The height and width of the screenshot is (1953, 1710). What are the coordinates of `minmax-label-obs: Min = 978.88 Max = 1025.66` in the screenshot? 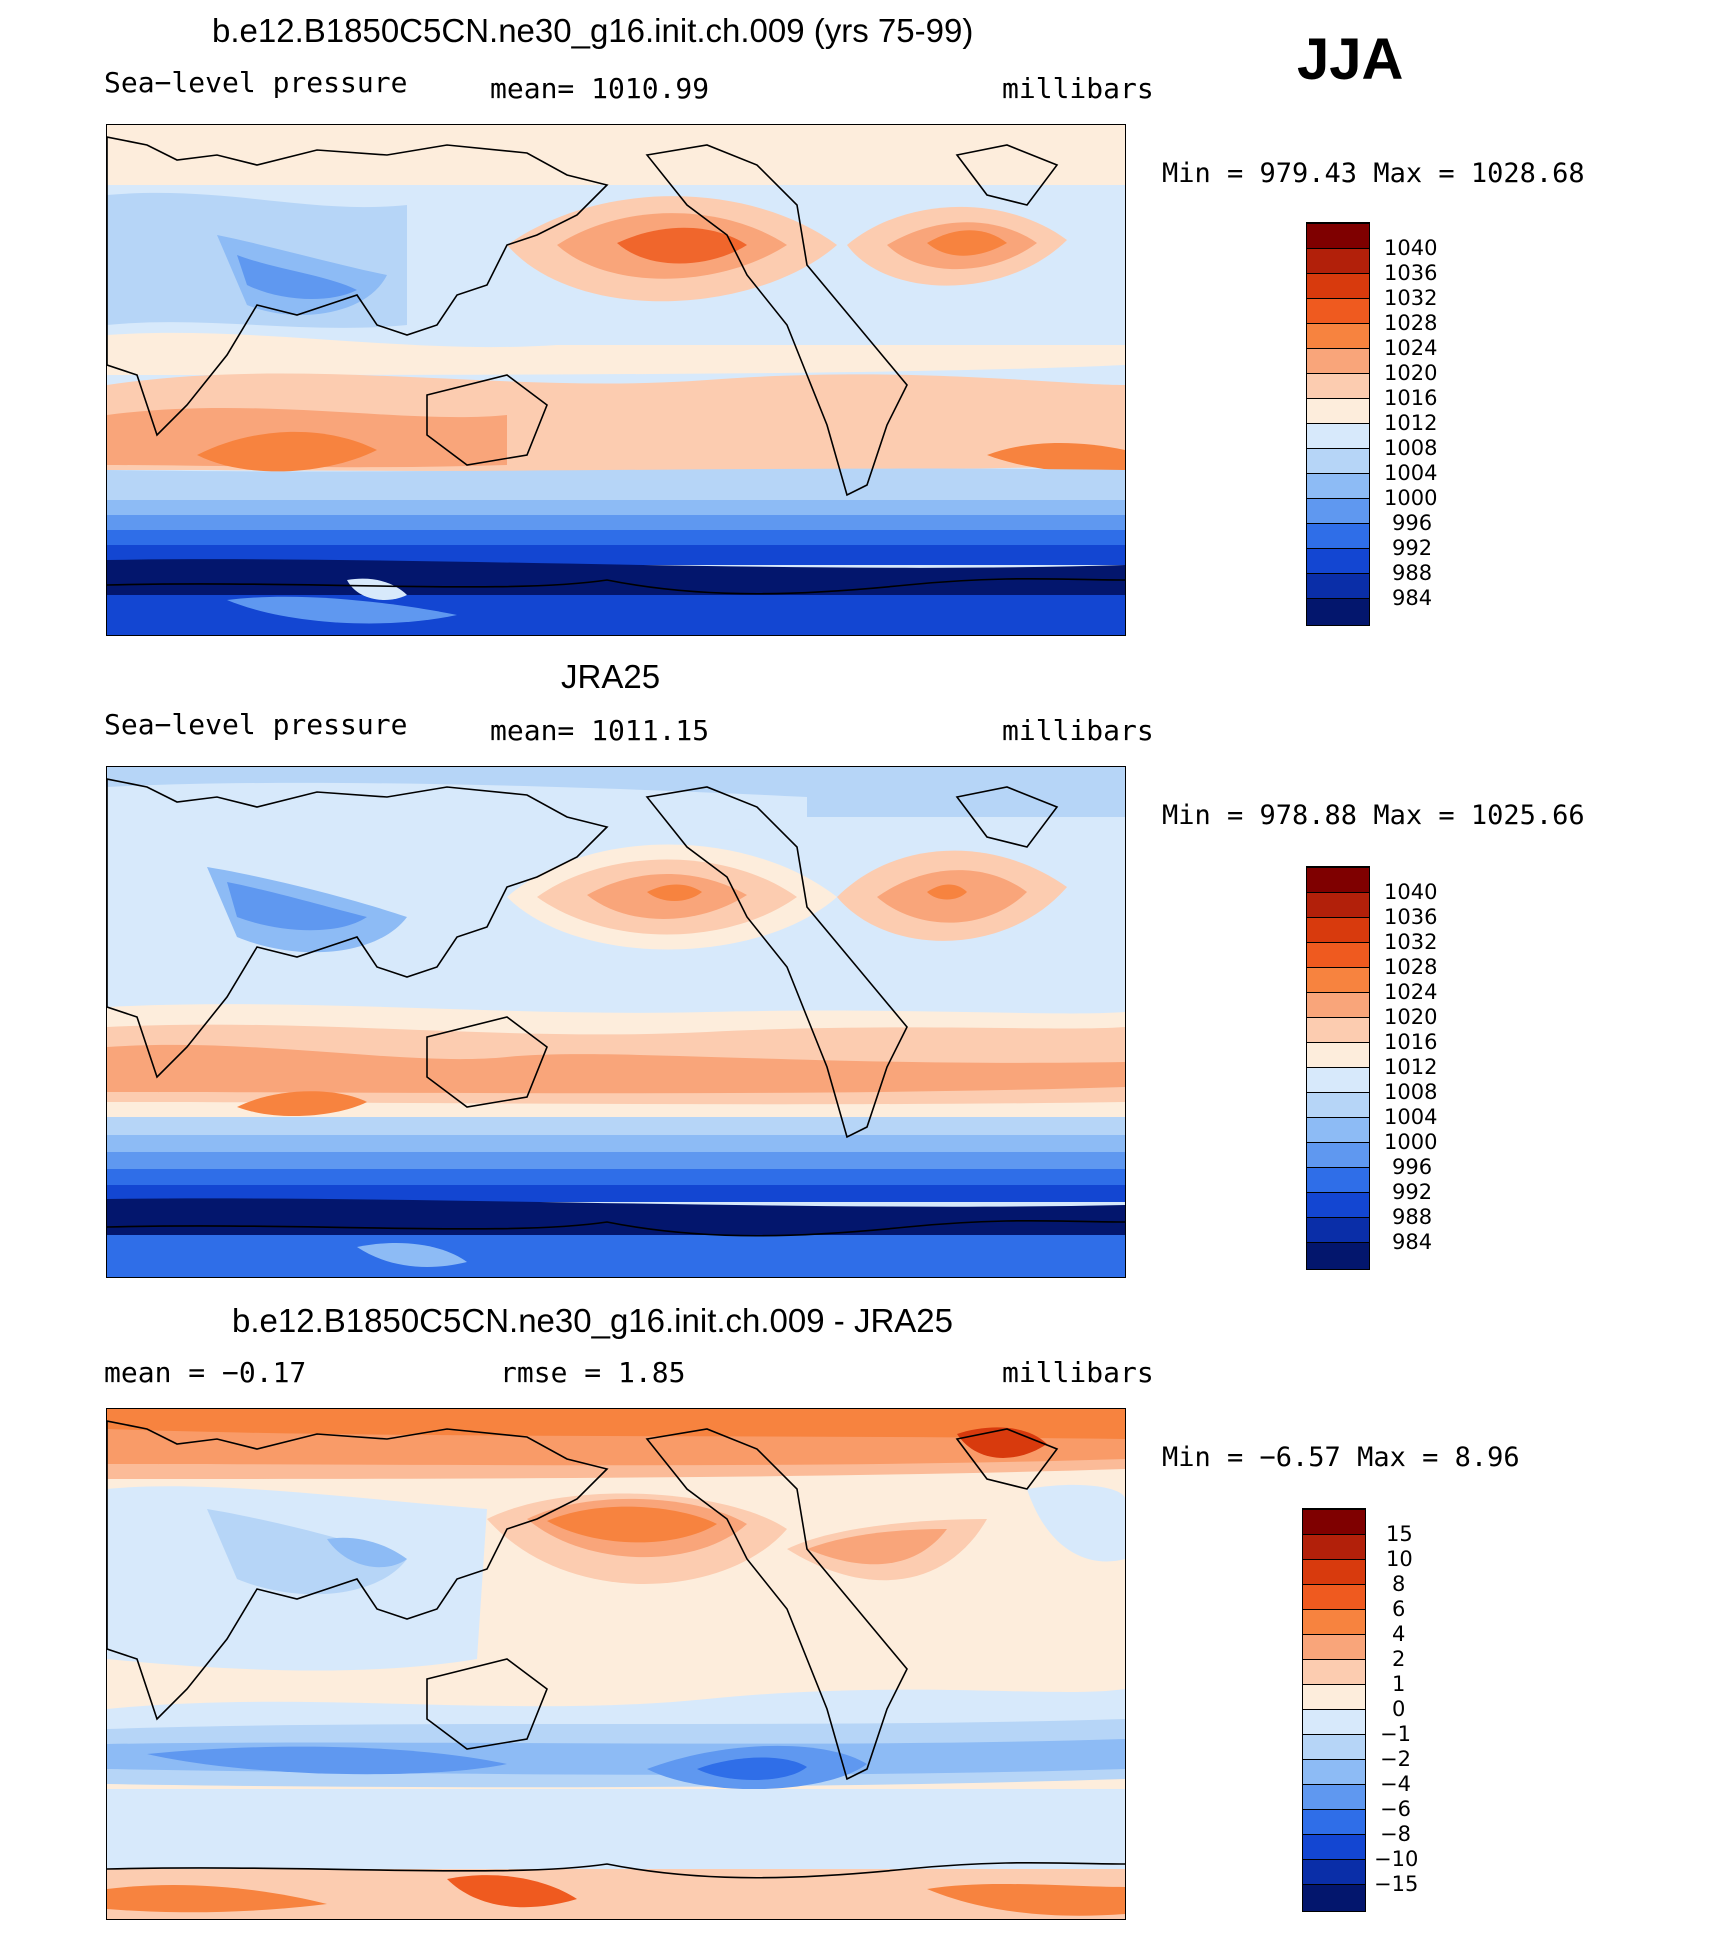 It's located at (1373, 815).